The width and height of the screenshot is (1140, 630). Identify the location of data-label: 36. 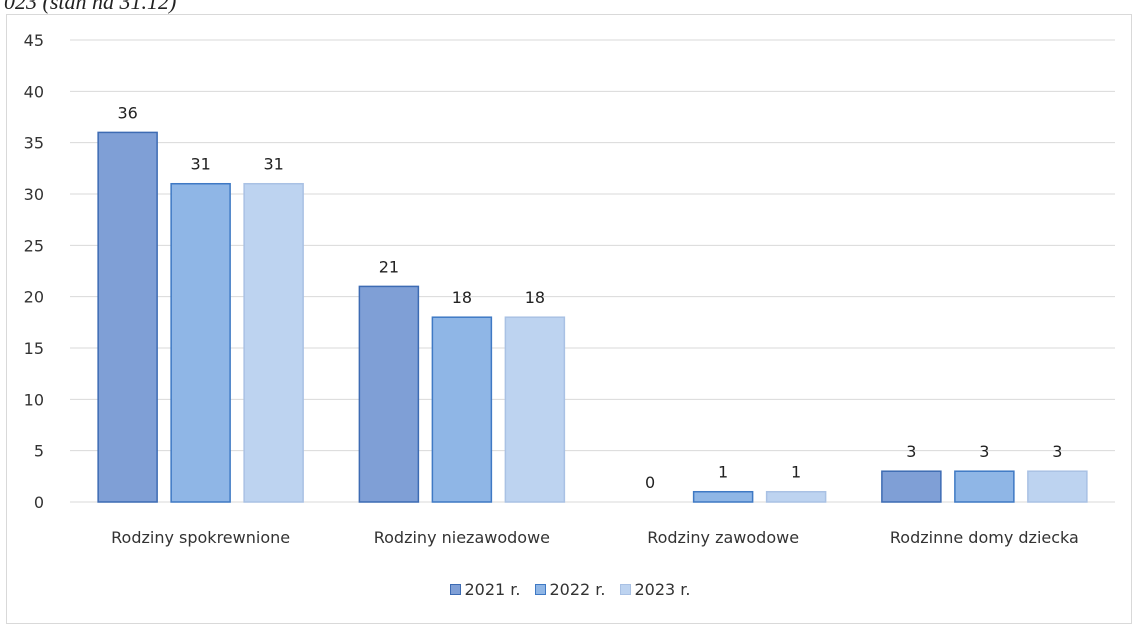
(127, 112).